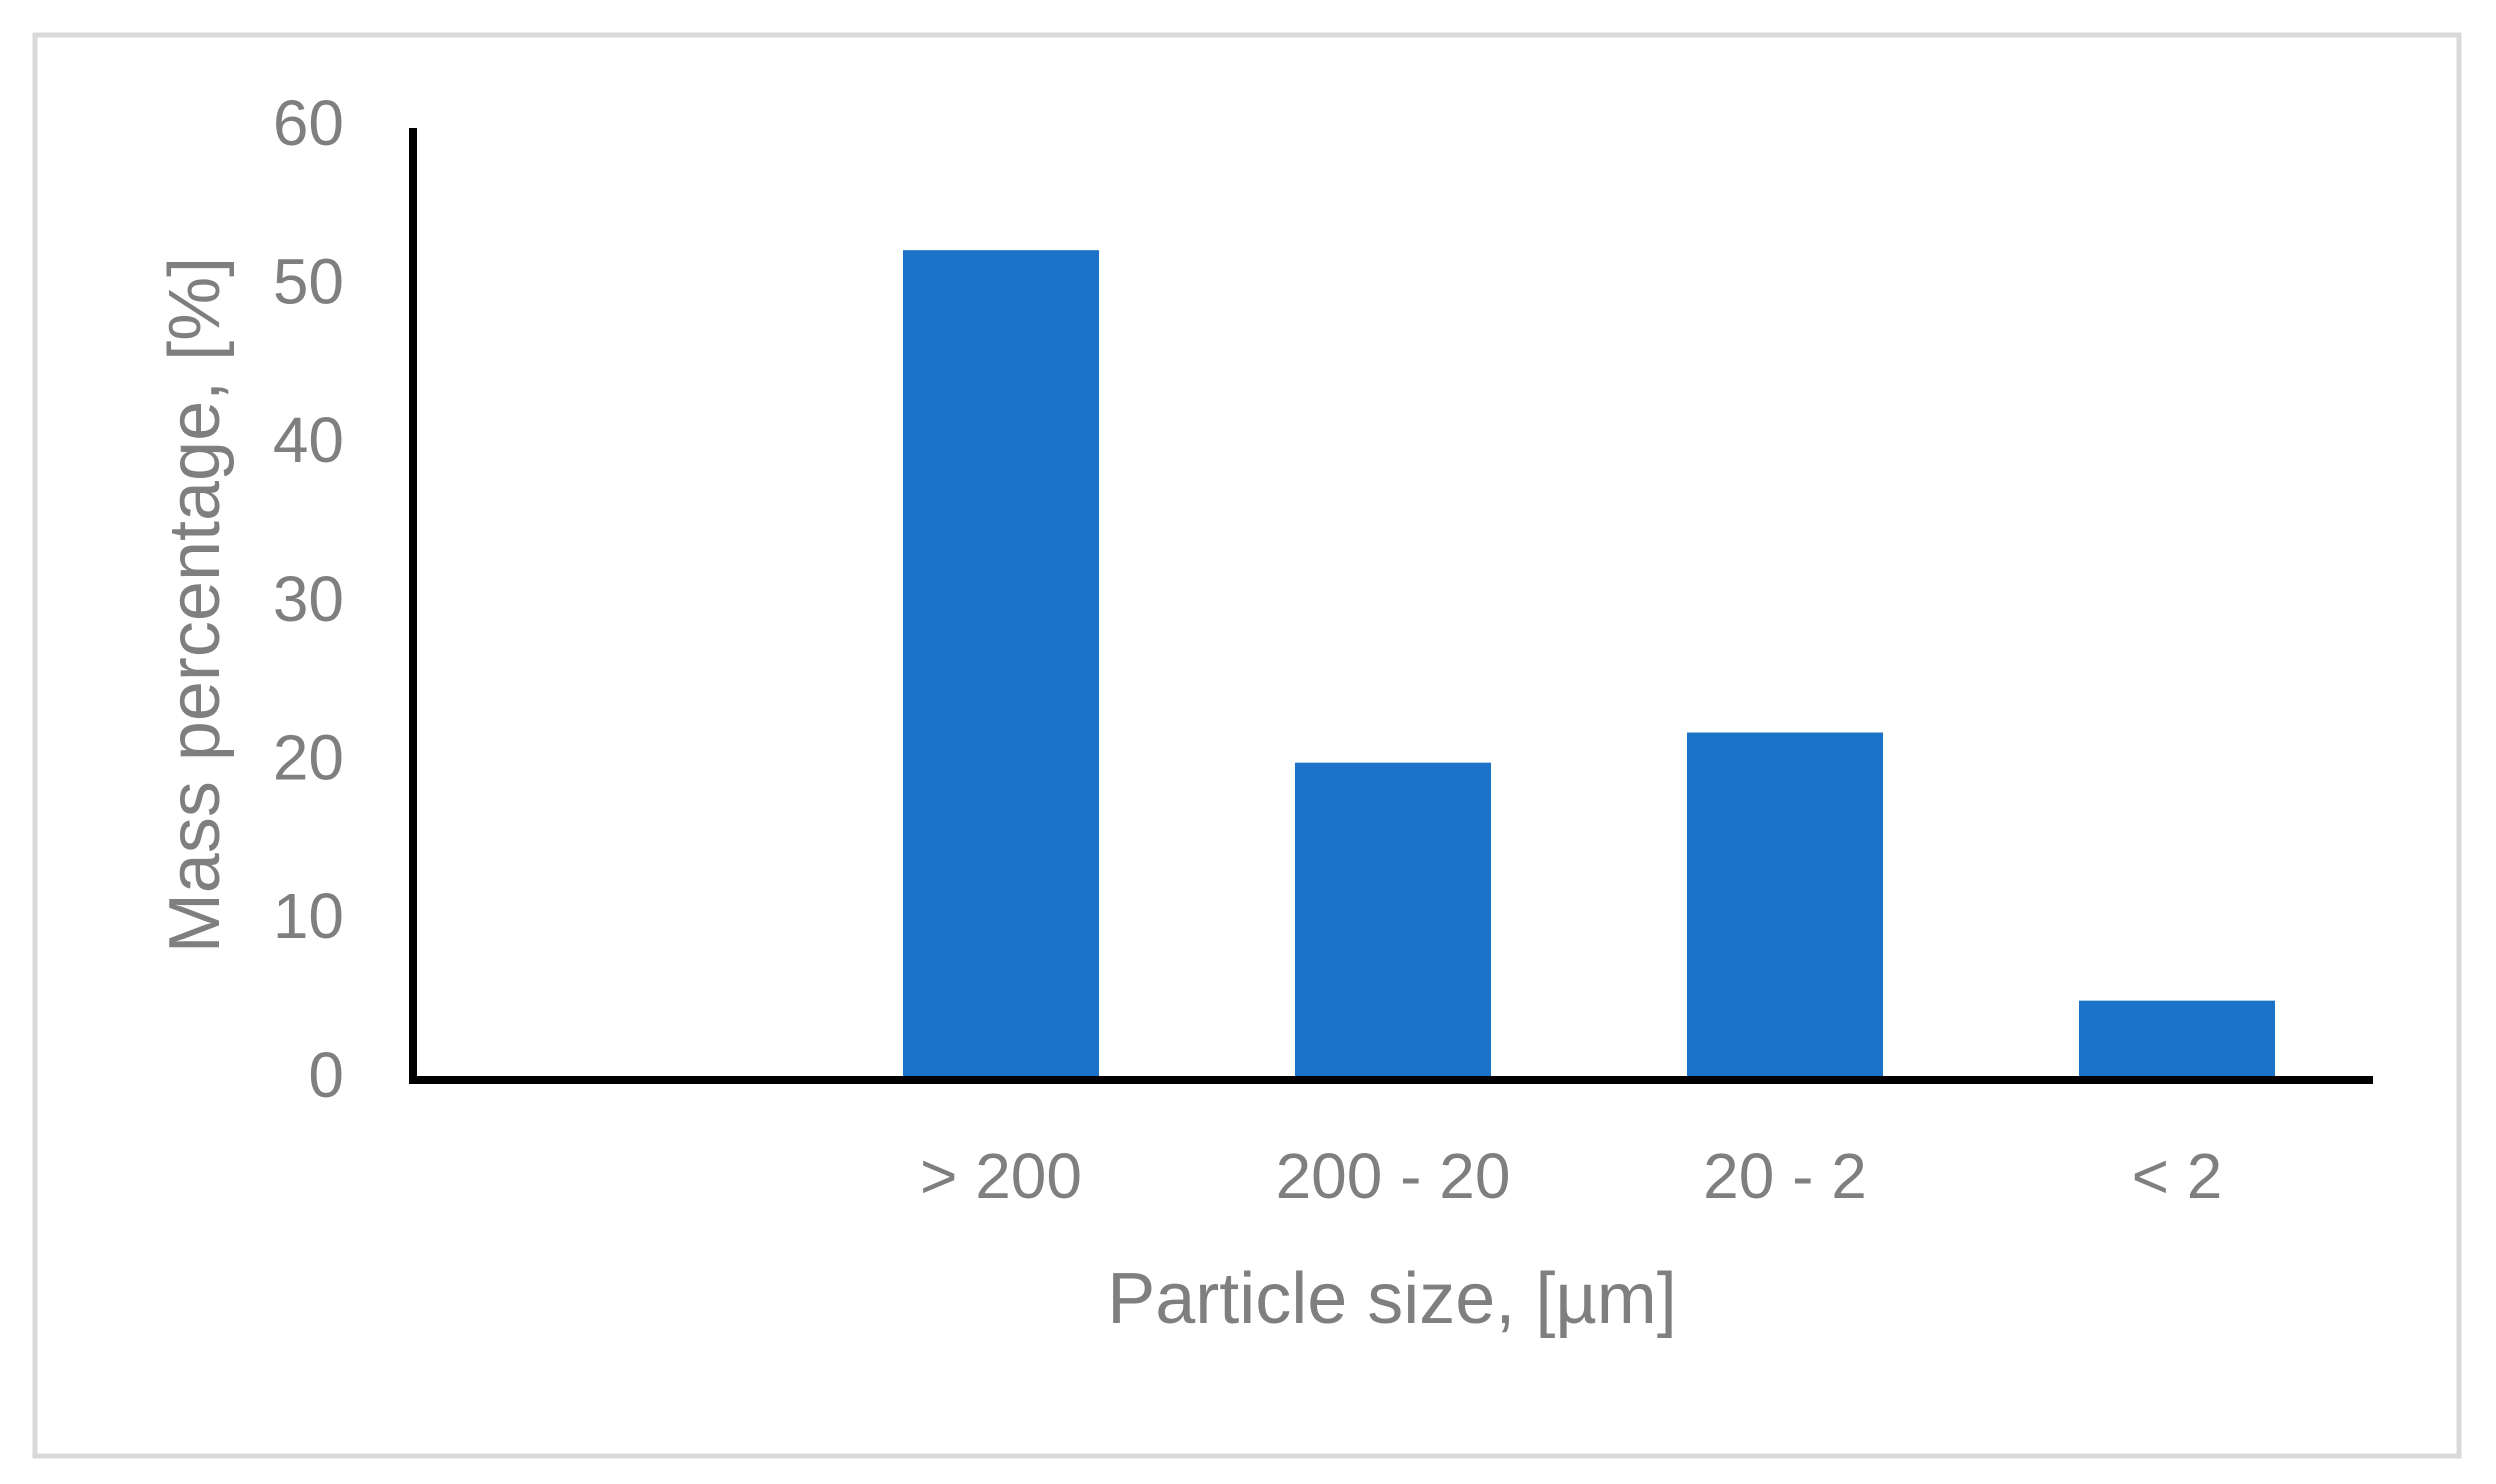 The width and height of the screenshot is (2496, 1484). What do you see at coordinates (1785, 1176) in the screenshot?
I see `x-tick-label: 20 - 2` at bounding box center [1785, 1176].